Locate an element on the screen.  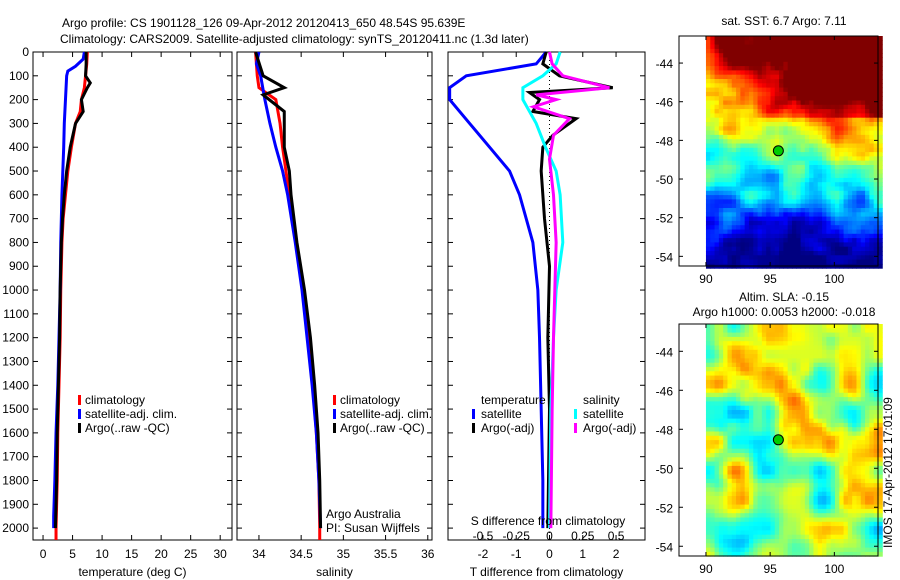
legend-item: satellite is located at coordinates (603, 414).